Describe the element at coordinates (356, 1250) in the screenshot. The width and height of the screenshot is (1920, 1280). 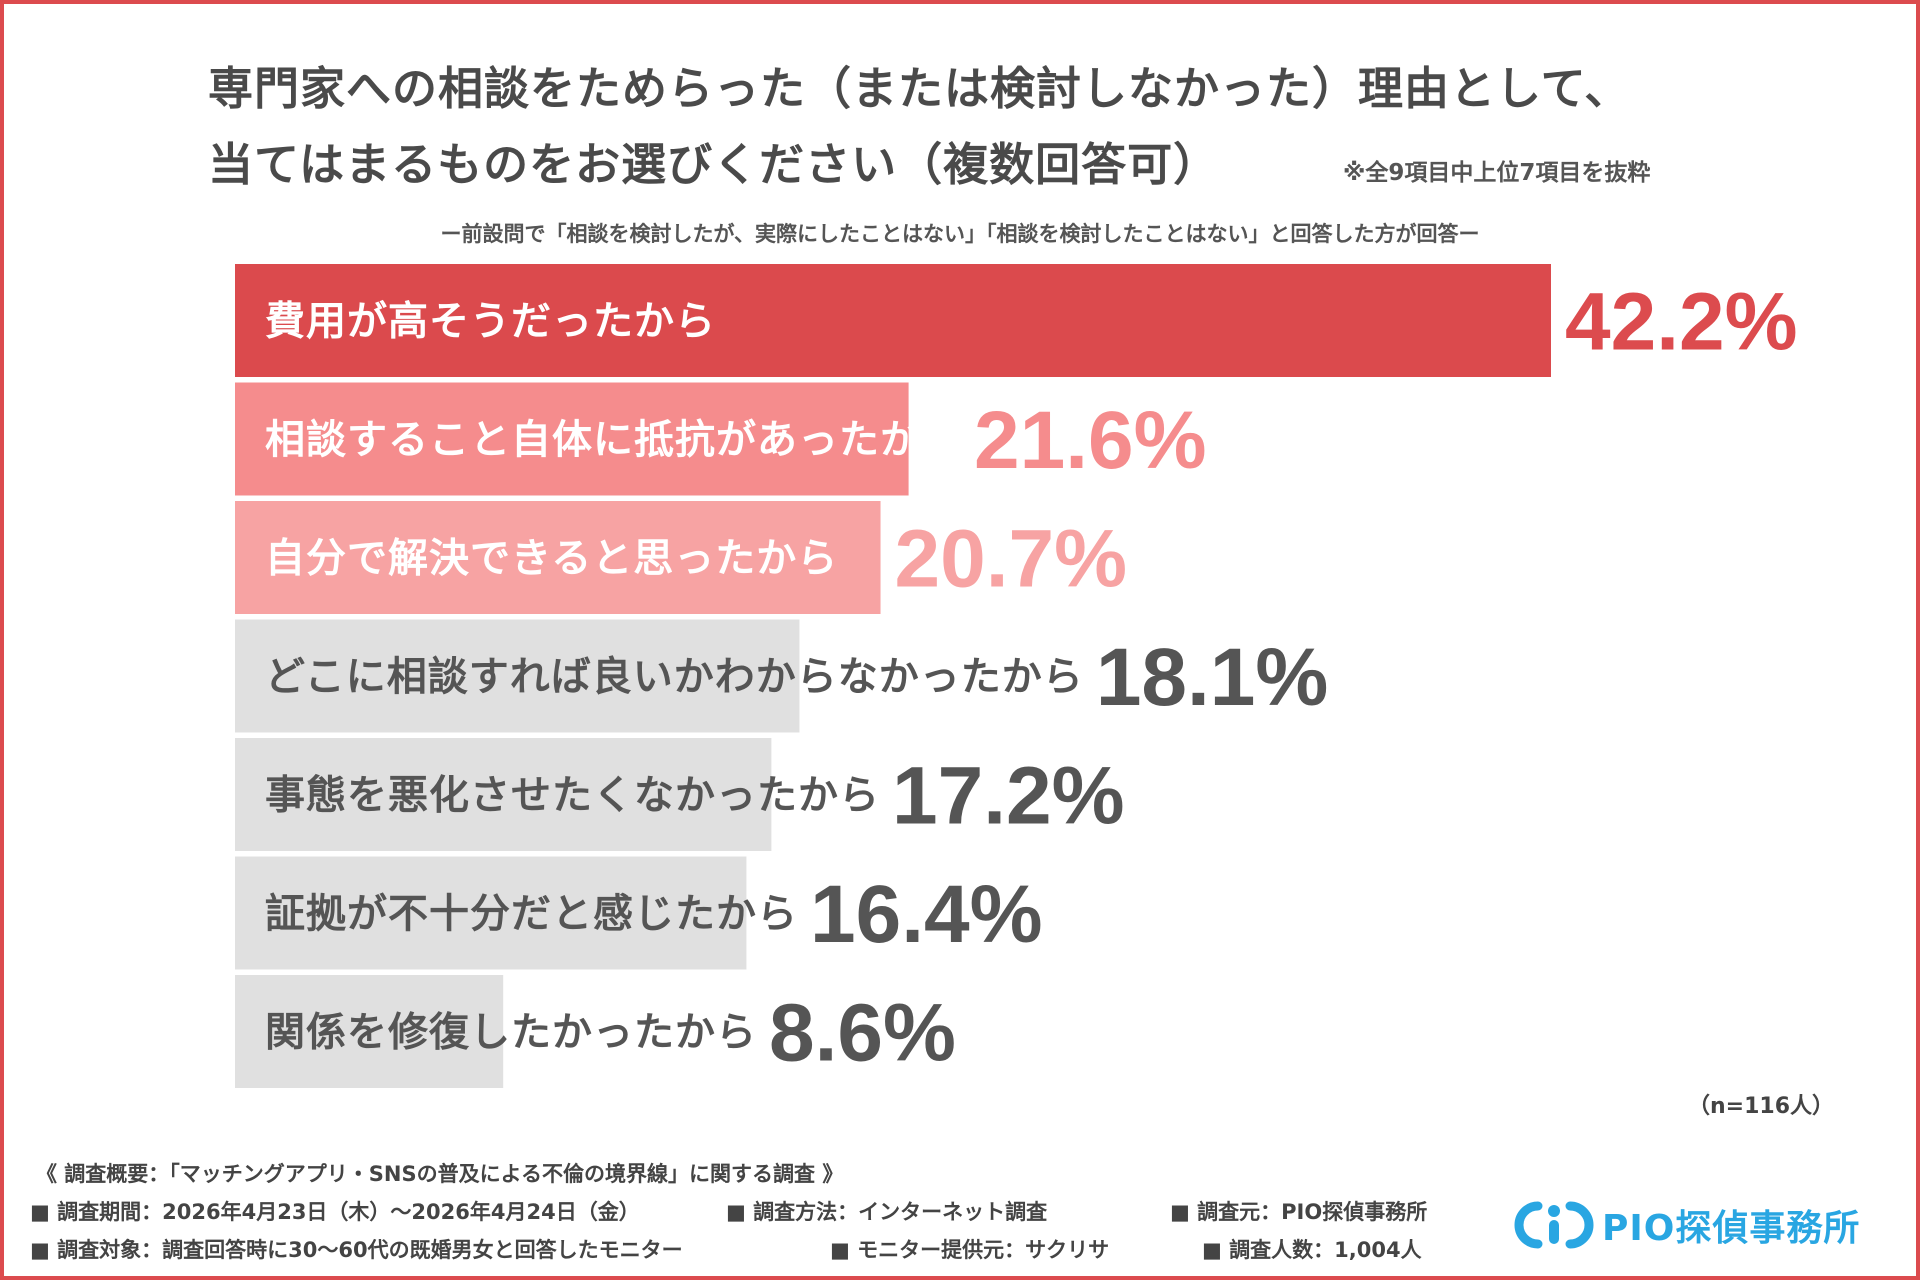
I see `survey-target: ■ 調査対象：調査回答時に30〜60代の既婚男女と回答したモニター` at that location.